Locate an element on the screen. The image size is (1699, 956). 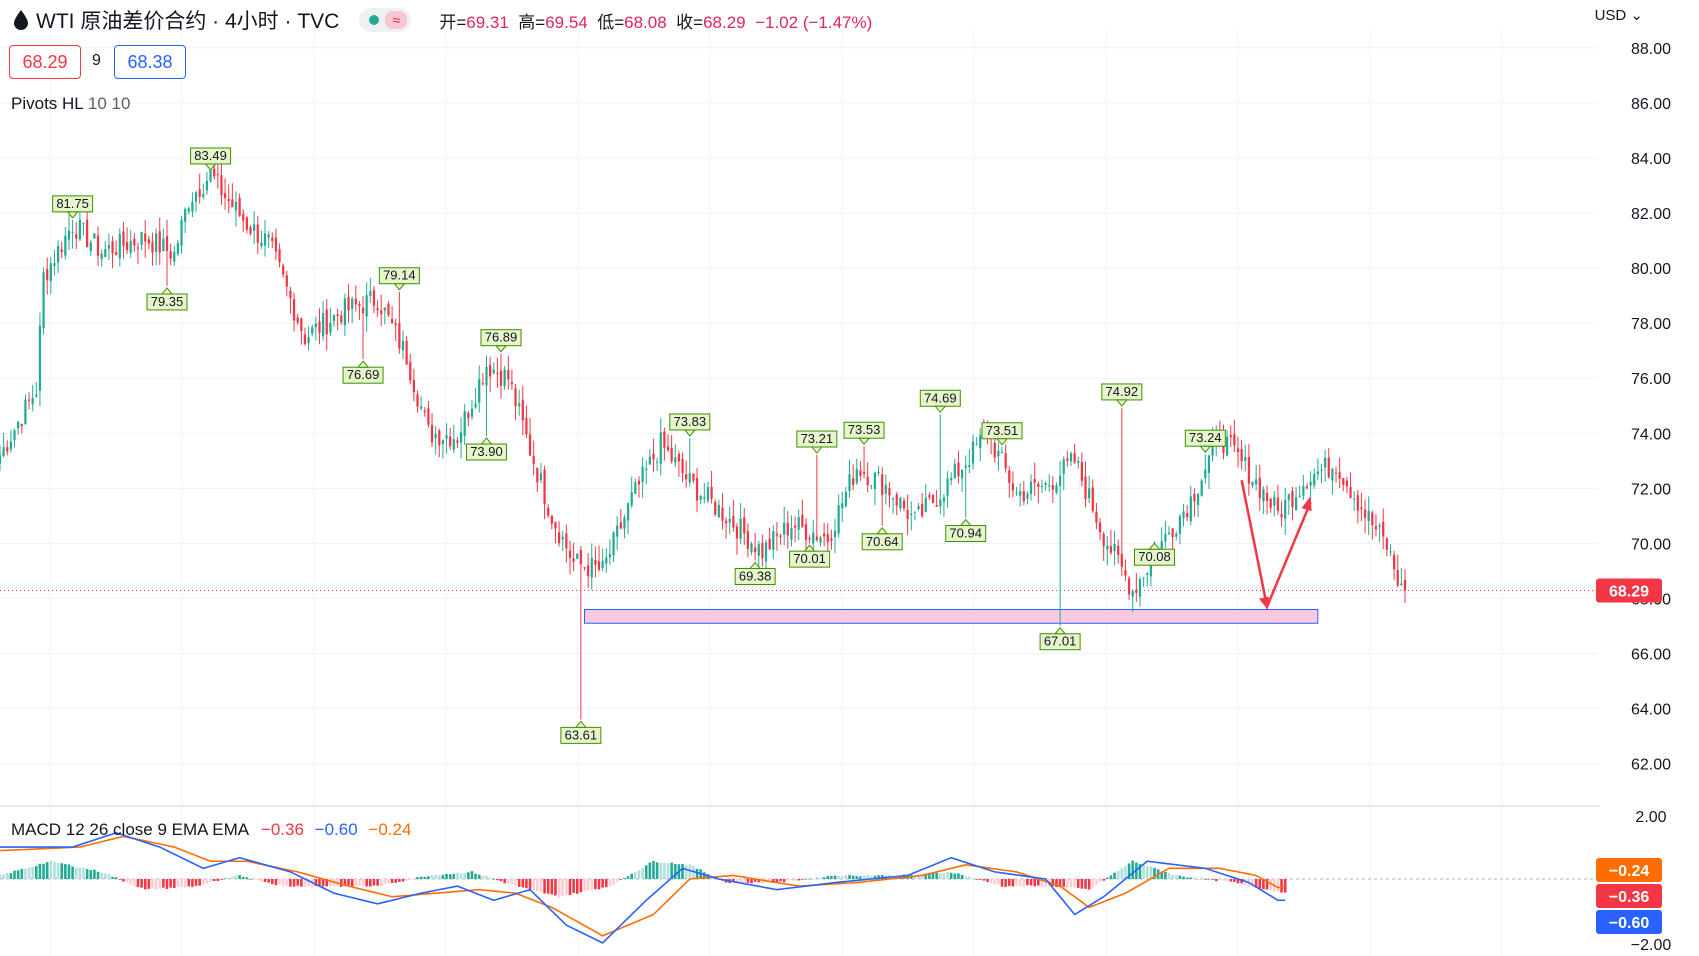
macd-pane is located at coordinates (799, 888).